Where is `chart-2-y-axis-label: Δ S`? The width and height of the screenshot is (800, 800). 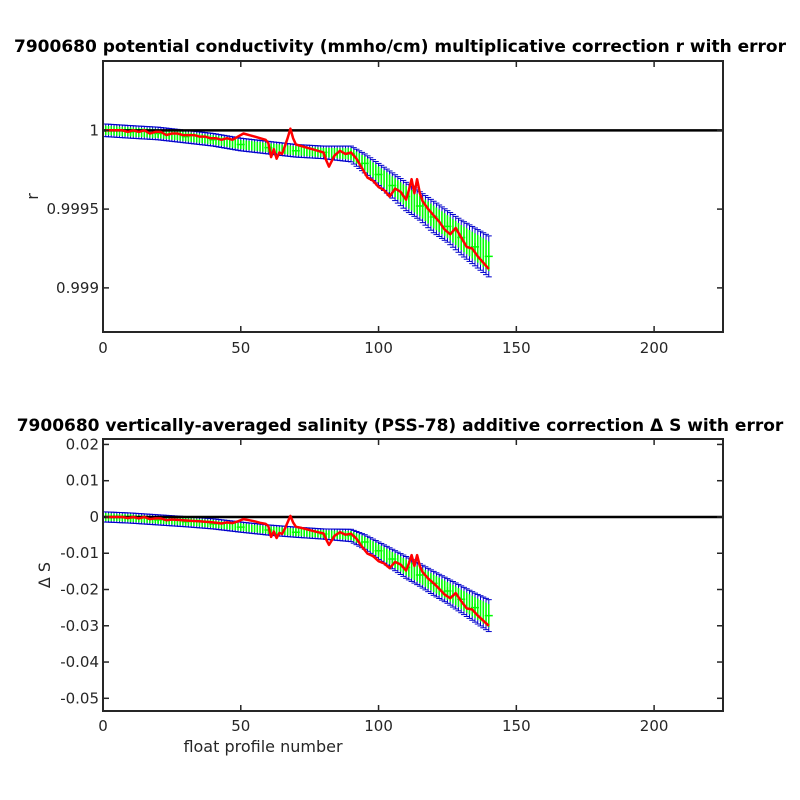 chart-2-y-axis-label: Δ S is located at coordinates (44, 575).